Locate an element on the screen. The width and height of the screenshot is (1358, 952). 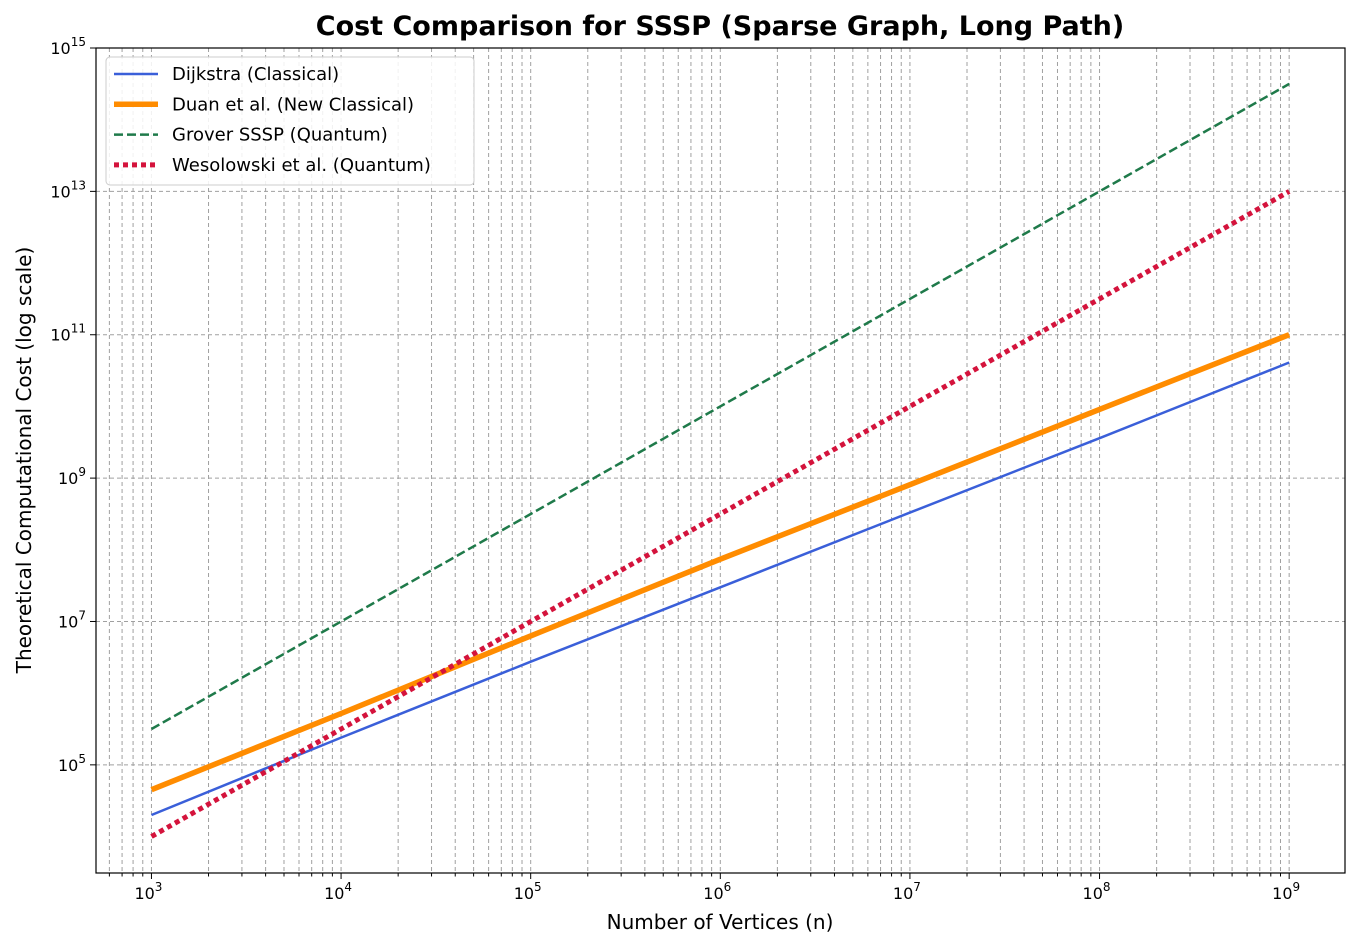
x-tick-label: 10³ is located at coordinates (148, 891).